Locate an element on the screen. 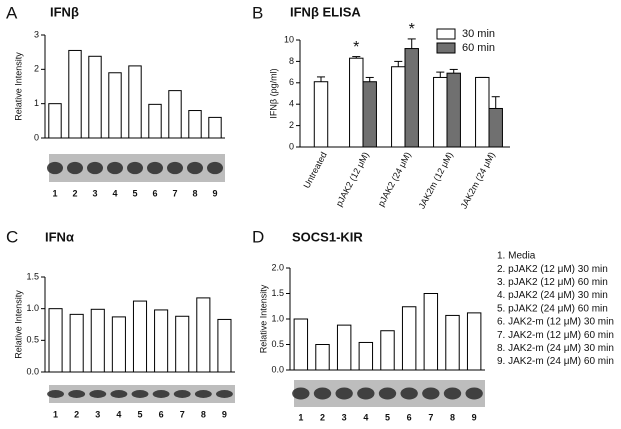 Image resolution: width=621 pixels, height=429 pixels. x-tick-label: pJAK2 (12 μM) is located at coordinates (352, 179).